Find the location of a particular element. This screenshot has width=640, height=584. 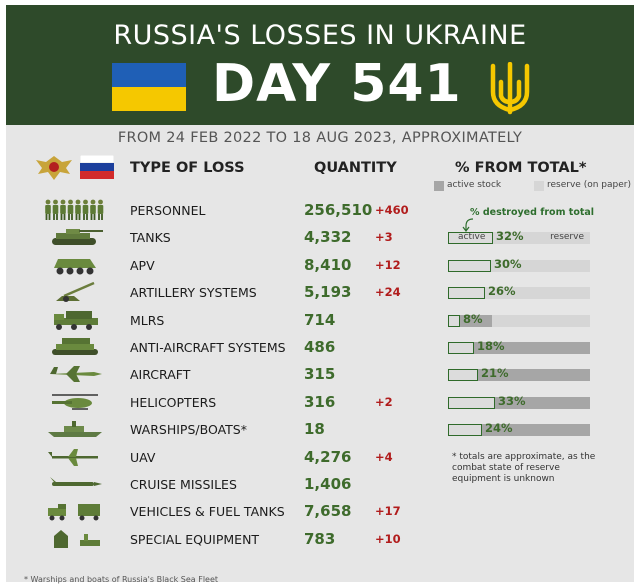

row-increase: +10 is located at coordinates (388, 538).